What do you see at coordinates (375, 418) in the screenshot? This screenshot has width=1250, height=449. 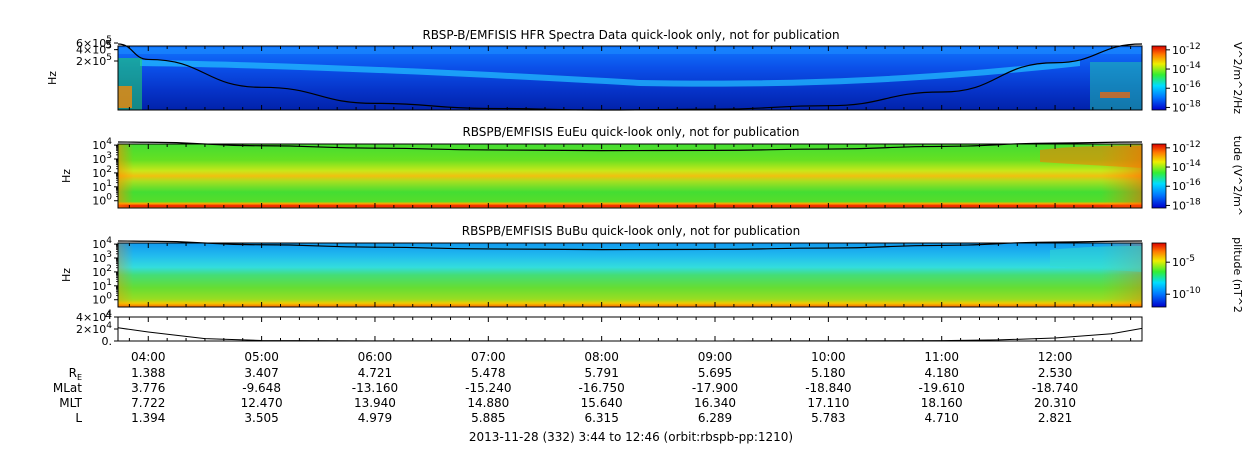 I see `ephemeris-value: 4.979` at bounding box center [375, 418].